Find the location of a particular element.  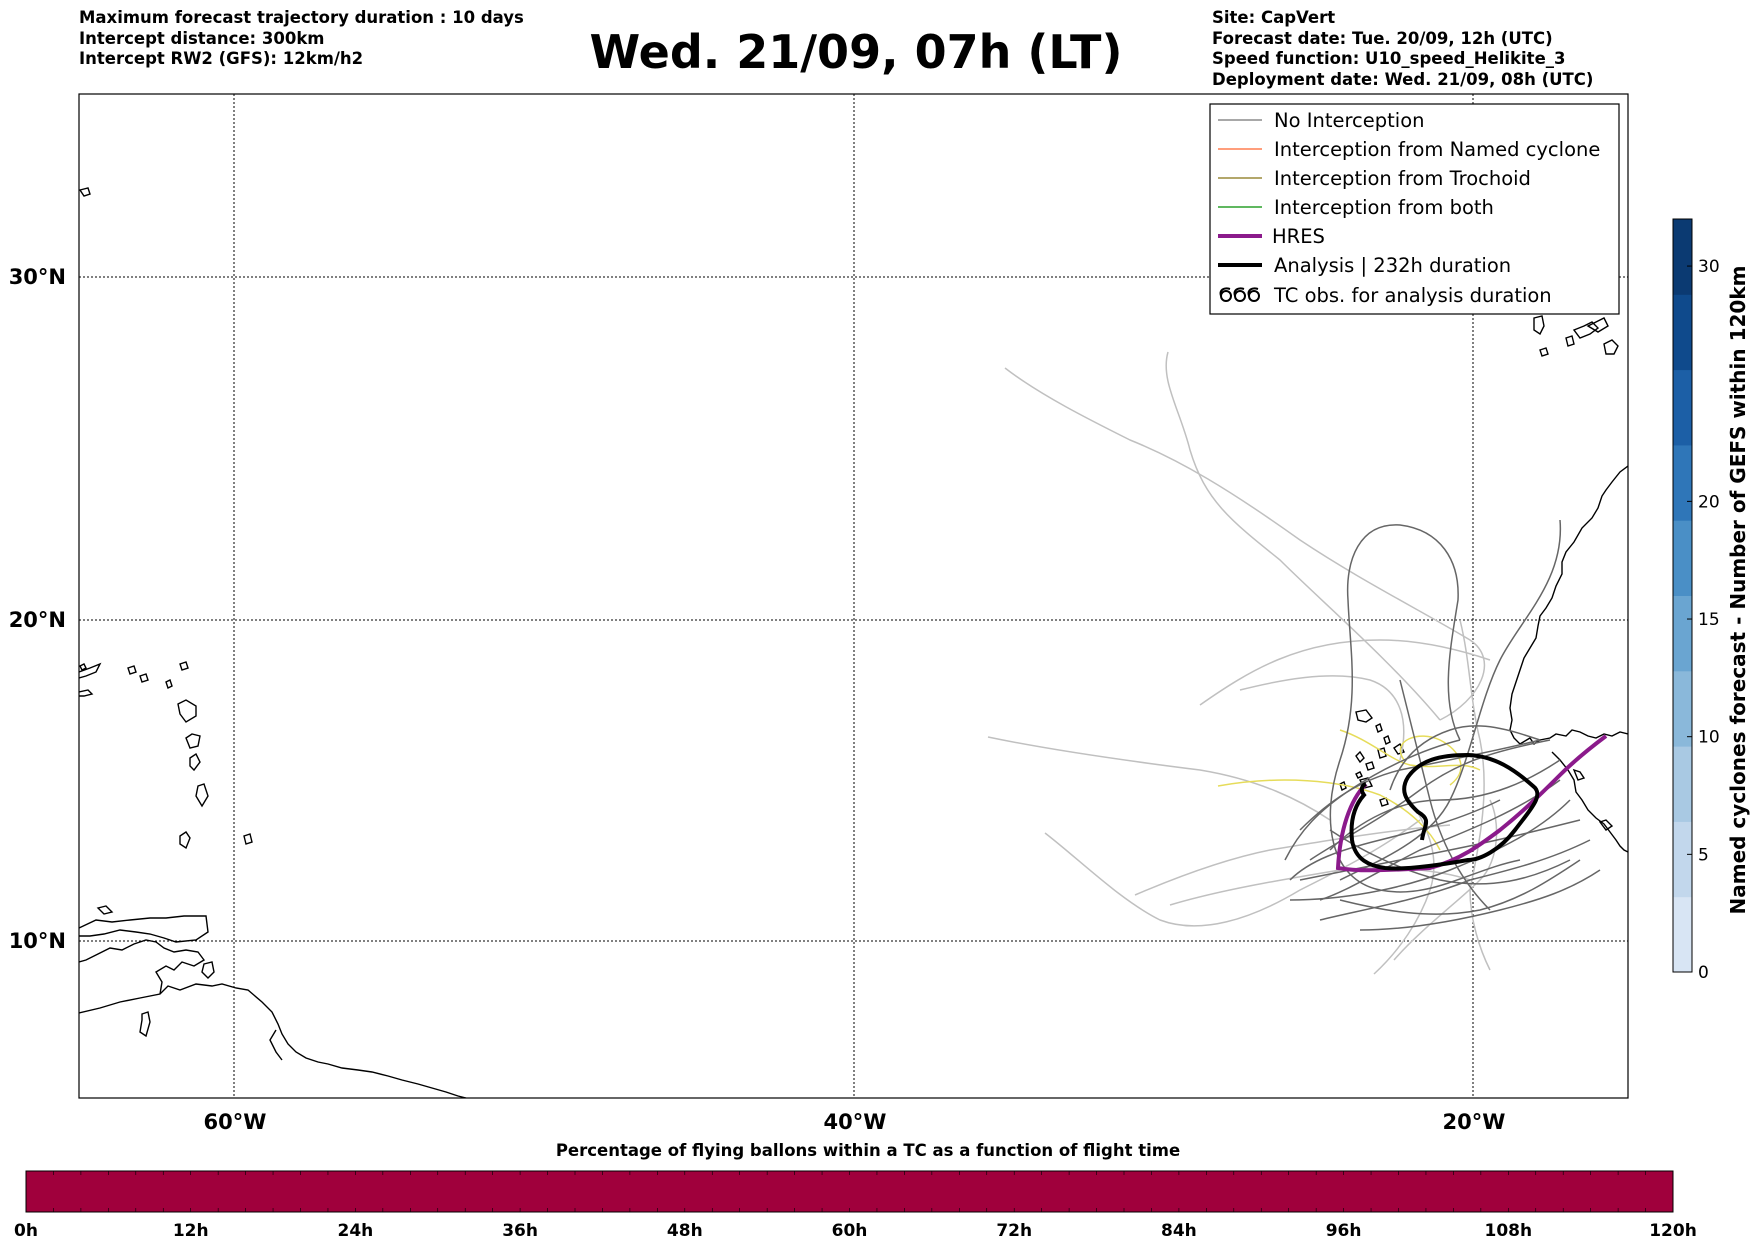

island-brava is located at coordinates (1360, 757).